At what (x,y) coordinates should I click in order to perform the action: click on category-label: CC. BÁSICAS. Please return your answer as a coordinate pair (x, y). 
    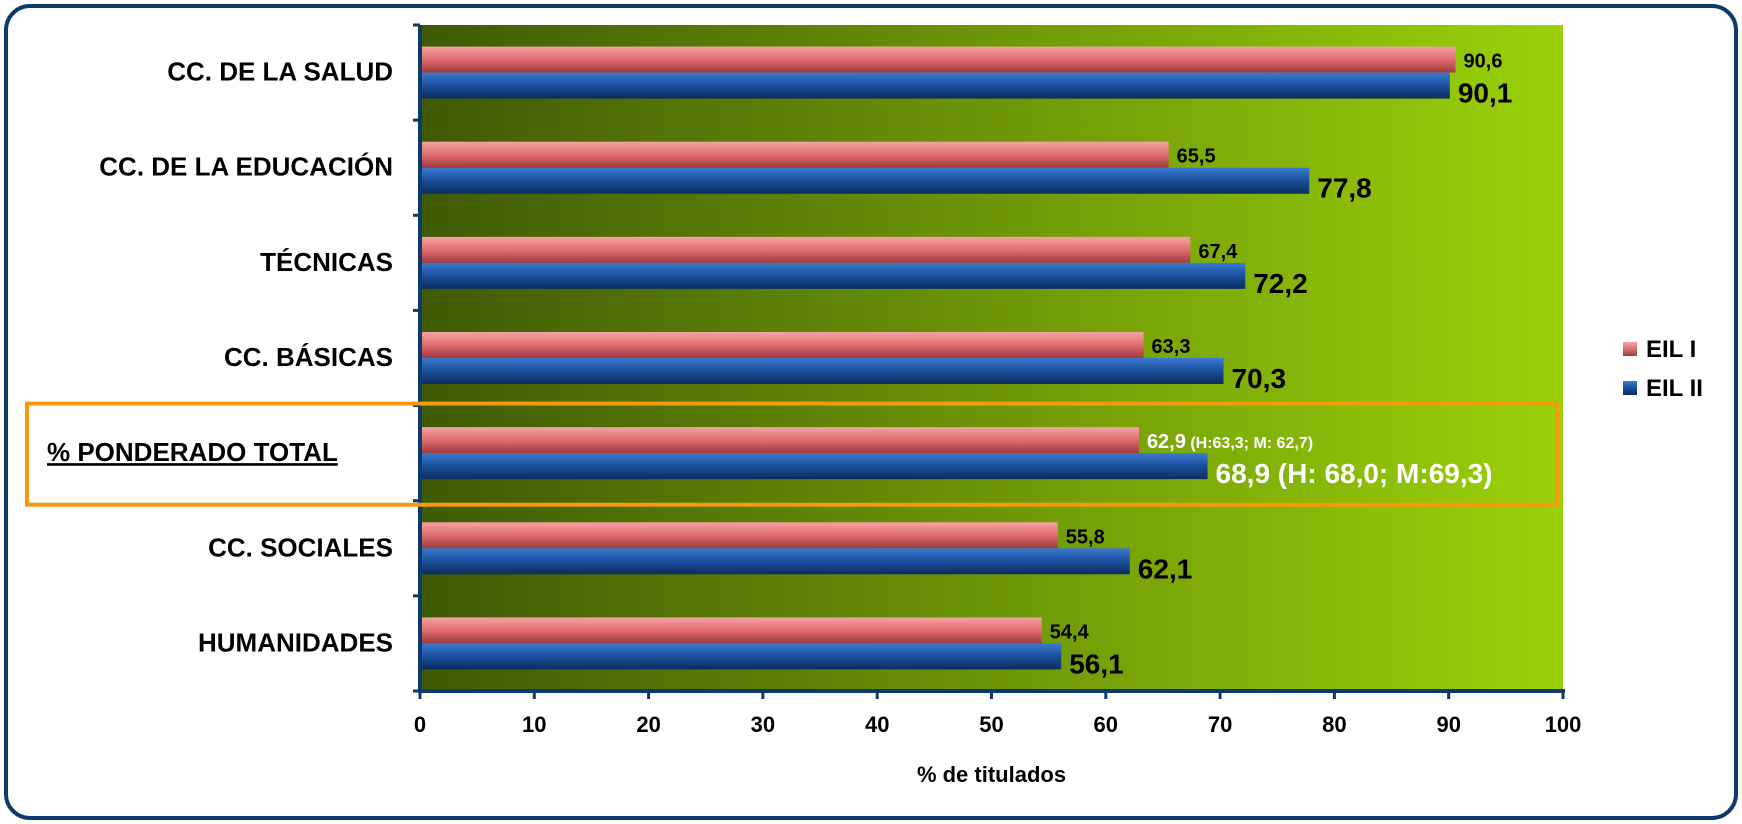
    Looking at the image, I should click on (308, 357).